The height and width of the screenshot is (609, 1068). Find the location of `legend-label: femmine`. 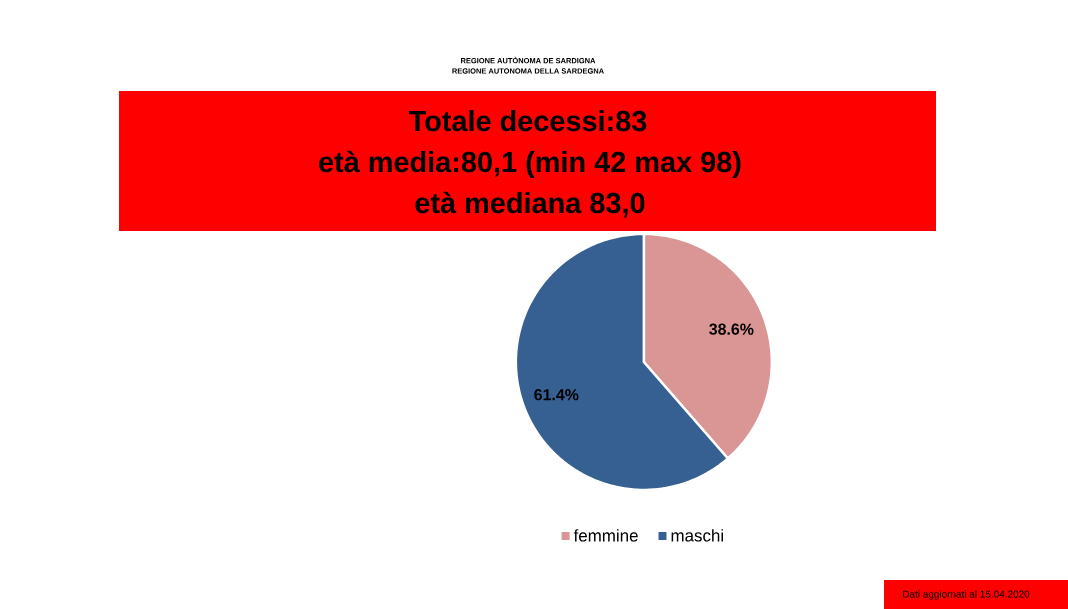

legend-label: femmine is located at coordinates (605, 535).